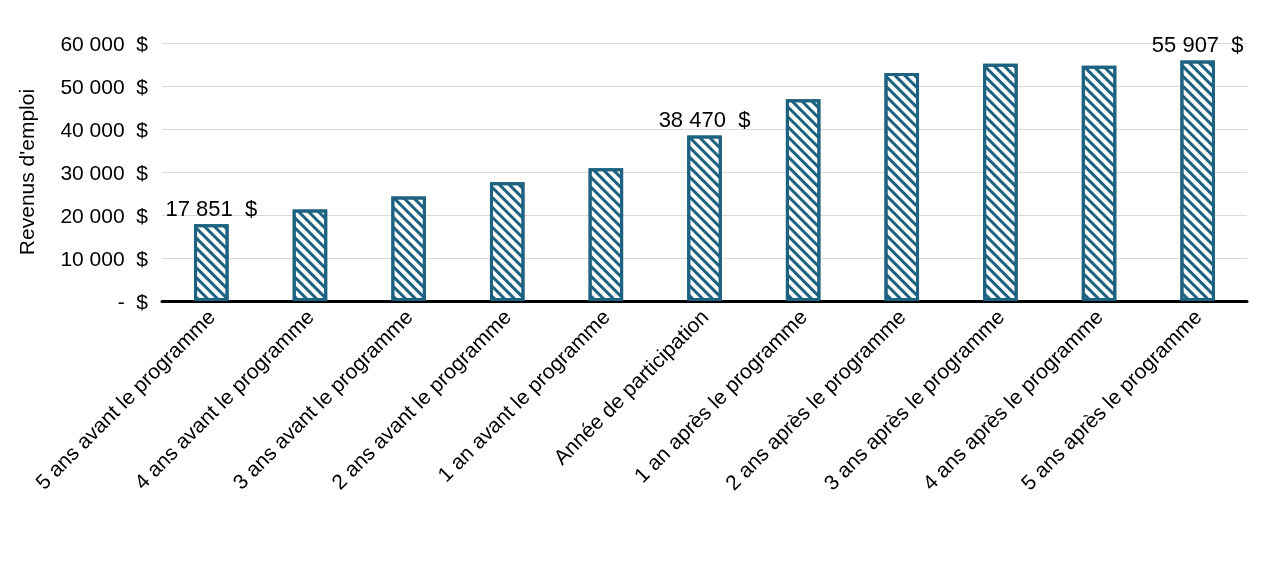 This screenshot has height=583, width=1275. I want to click on y-tick-label: 20 000 $, so click(104, 215).